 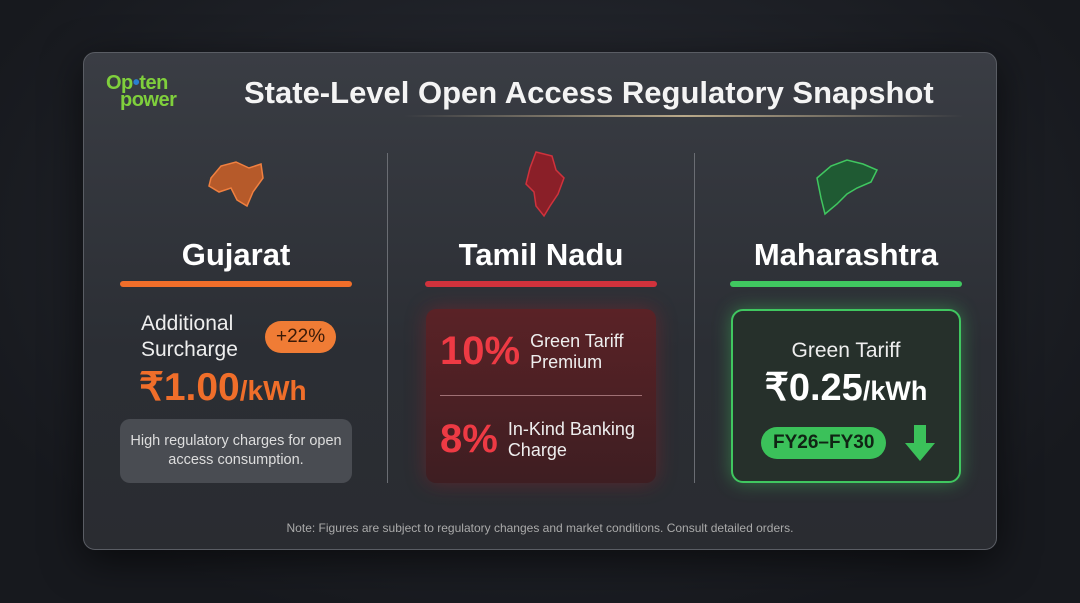 What do you see at coordinates (847, 187) in the screenshot?
I see `maharashtra-map-icon` at bounding box center [847, 187].